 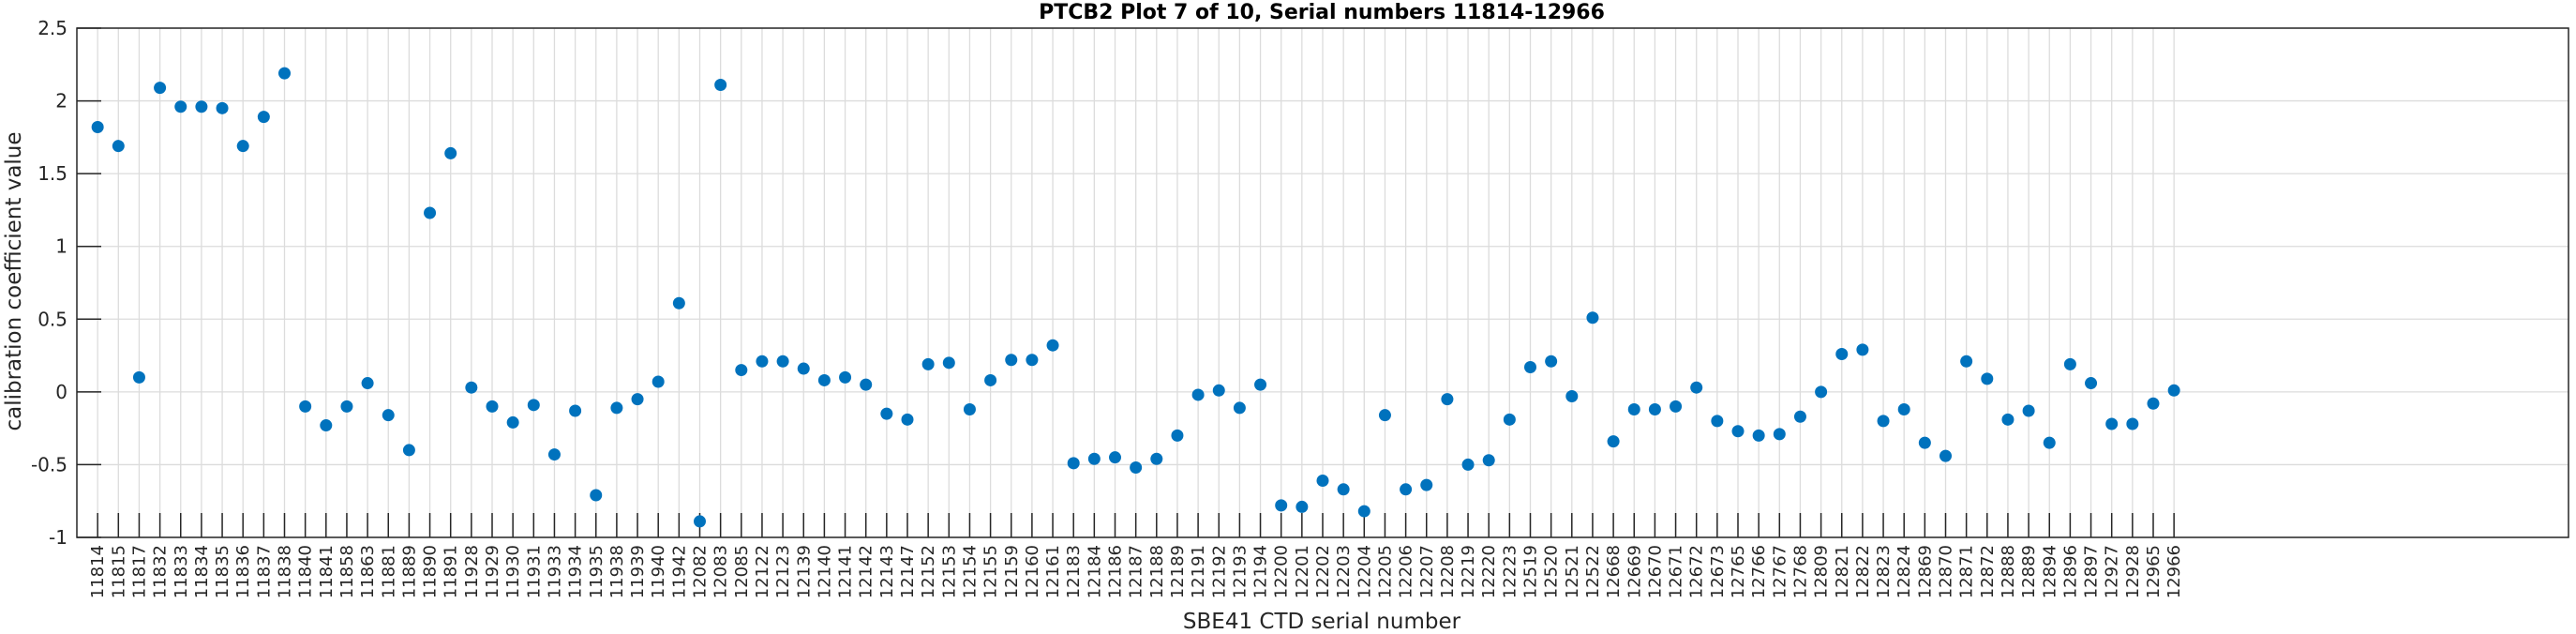 I want to click on x-axis-label: SBE41 CTD serial number, so click(x=1322, y=622).